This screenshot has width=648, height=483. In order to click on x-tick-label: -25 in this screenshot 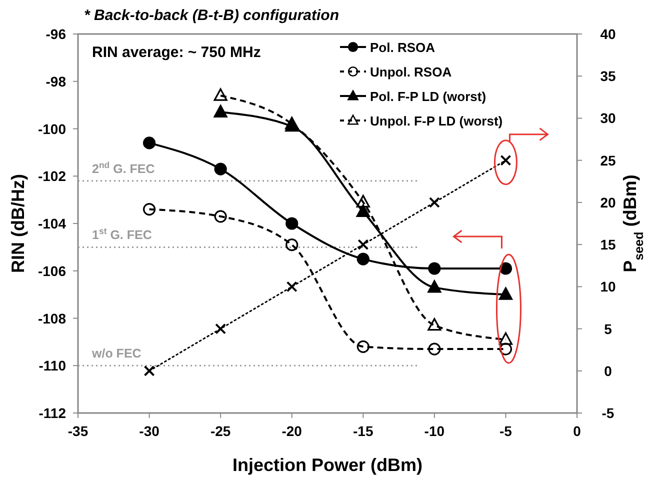, I will do `click(220, 431)`.